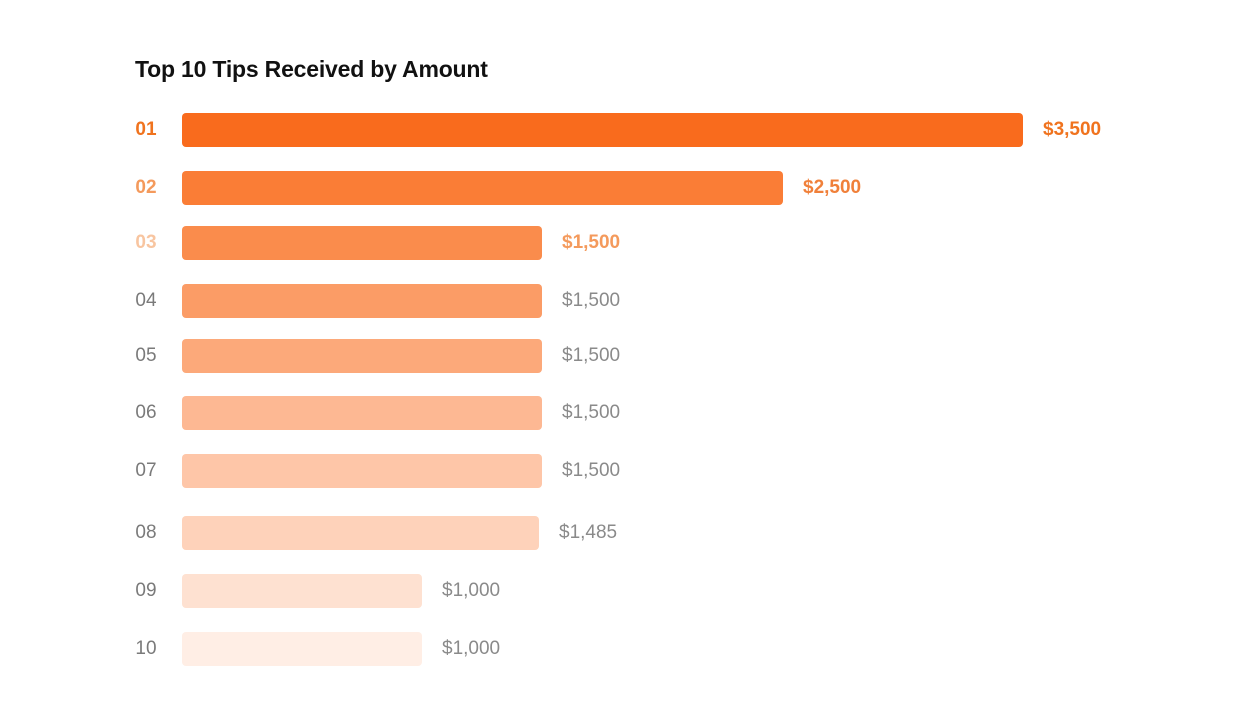 This screenshot has width=1239, height=718. What do you see at coordinates (146, 300) in the screenshot?
I see `rank-label: 04` at bounding box center [146, 300].